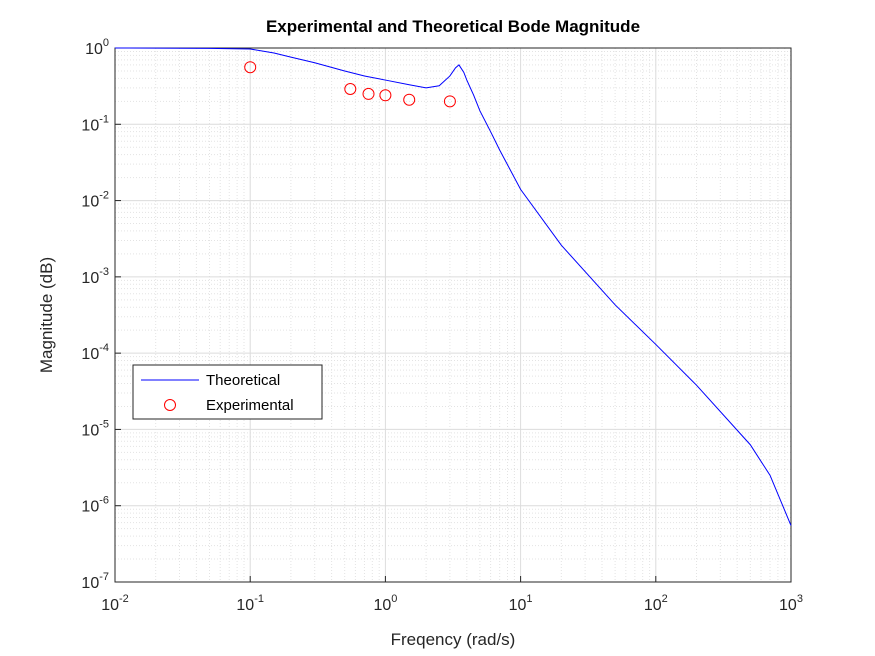  I want to click on y-tick-label: 10⁻⁶, so click(95, 505).